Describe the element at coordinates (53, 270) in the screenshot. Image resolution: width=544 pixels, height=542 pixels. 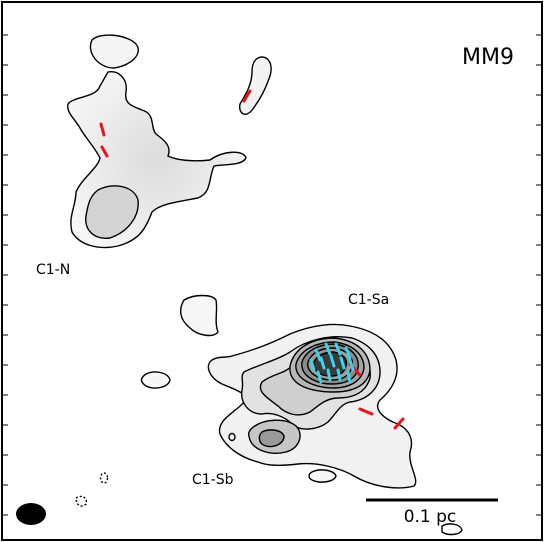
I see `label-c1n: C1-N` at that location.